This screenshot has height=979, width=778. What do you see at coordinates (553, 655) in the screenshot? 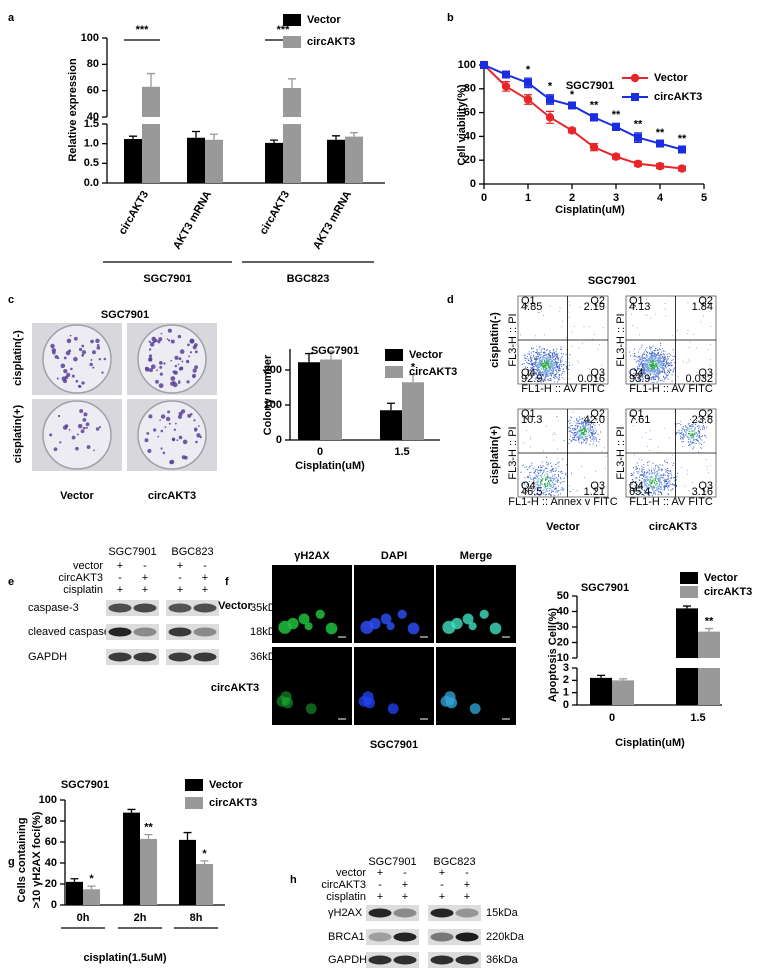
I see `y-axis-label: Apoptosis Cell(%)` at bounding box center [553, 655].